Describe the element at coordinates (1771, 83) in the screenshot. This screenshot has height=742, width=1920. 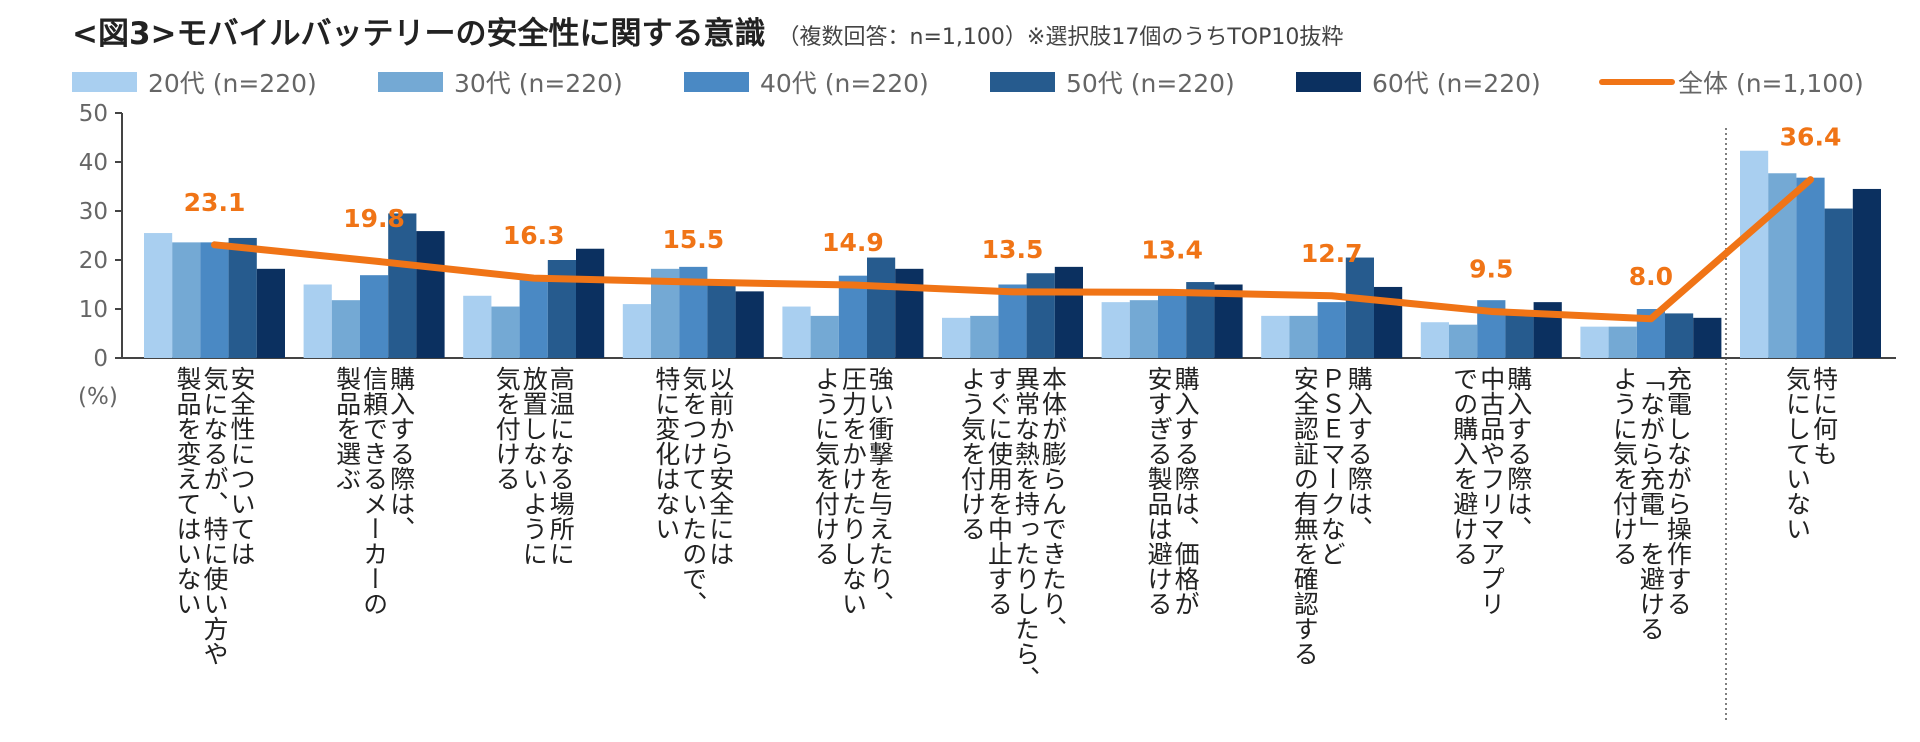
I see `legend-label: 全体 (n=1,100)` at that location.